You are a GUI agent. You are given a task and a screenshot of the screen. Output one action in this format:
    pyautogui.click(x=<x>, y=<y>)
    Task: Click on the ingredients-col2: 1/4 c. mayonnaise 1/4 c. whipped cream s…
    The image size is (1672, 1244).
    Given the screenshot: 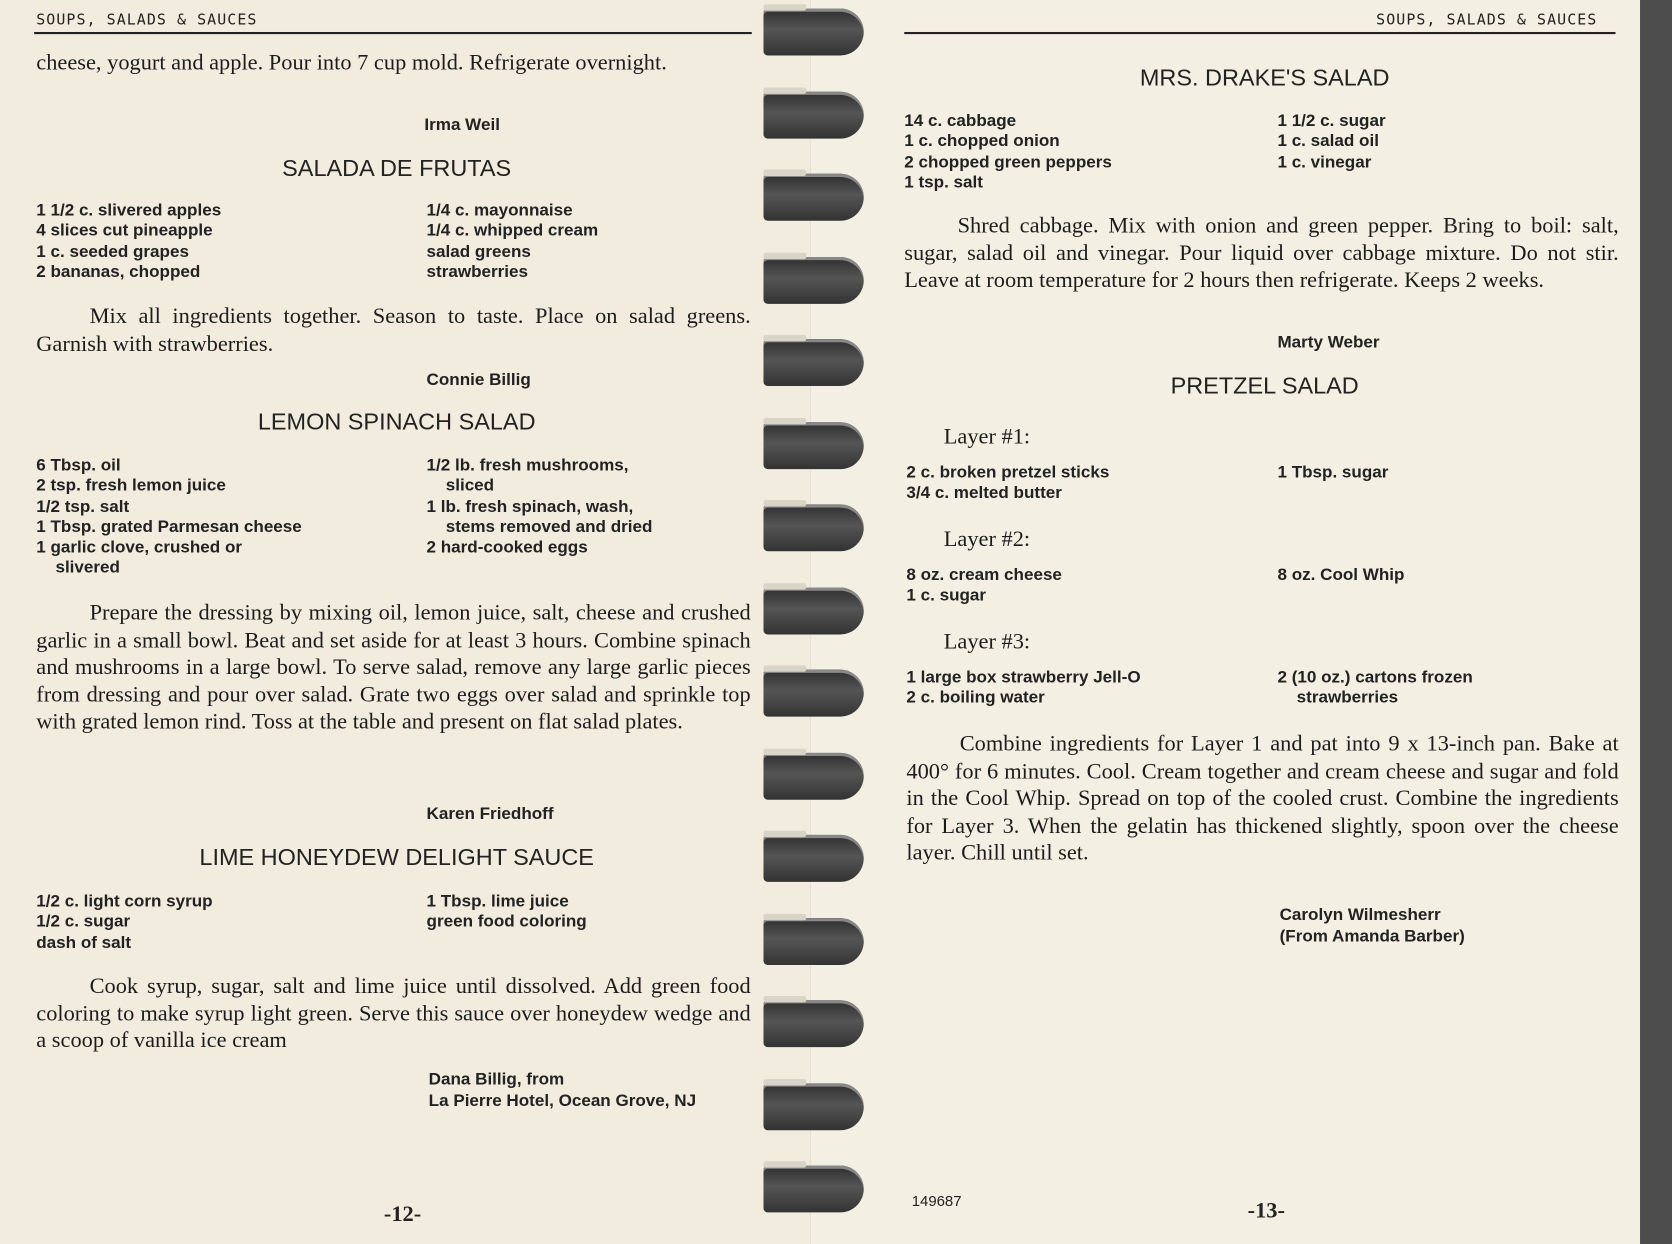 What is the action you would take?
    pyautogui.click(x=513, y=241)
    